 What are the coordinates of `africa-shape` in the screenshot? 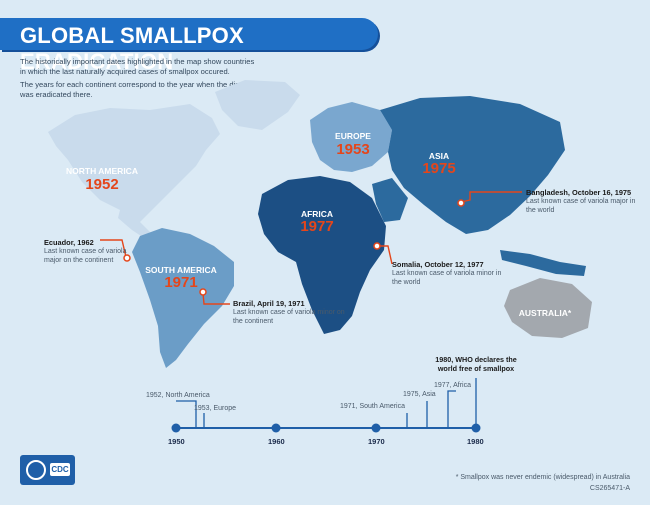 It's located at (322, 255).